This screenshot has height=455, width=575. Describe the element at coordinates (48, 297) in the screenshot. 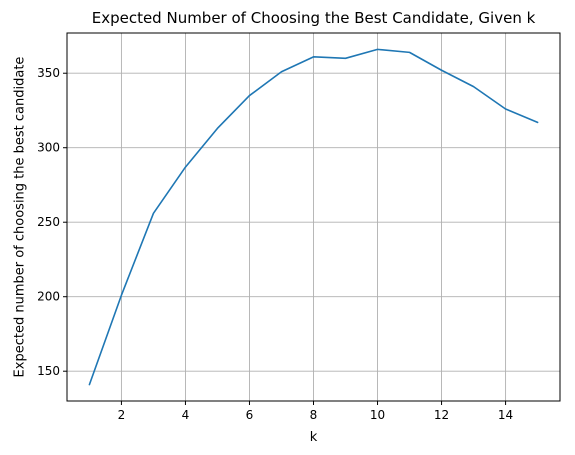

I see `y-tick-label: 200` at that location.